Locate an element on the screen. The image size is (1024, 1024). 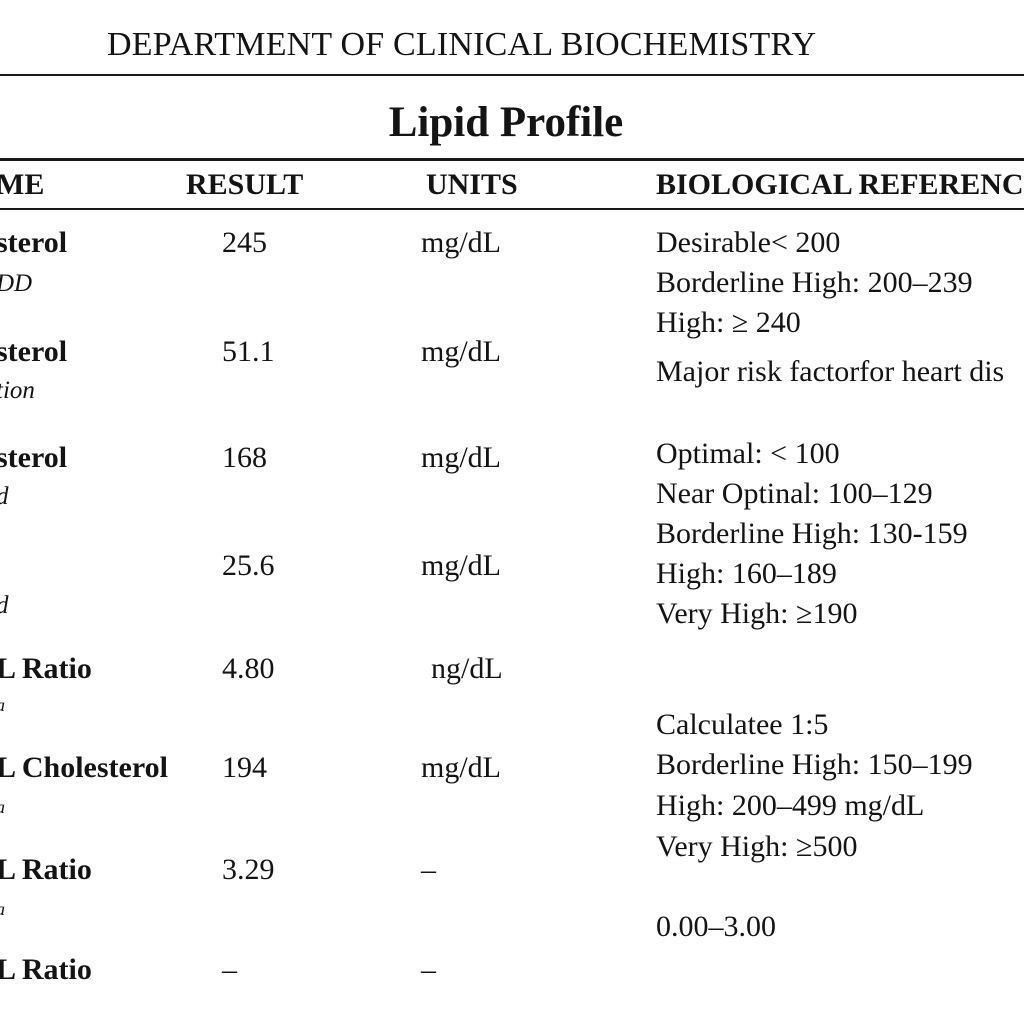
department-heading: DEPARTMENT OF CLINICAL BIOCHEMISTRY is located at coordinates (462, 44).